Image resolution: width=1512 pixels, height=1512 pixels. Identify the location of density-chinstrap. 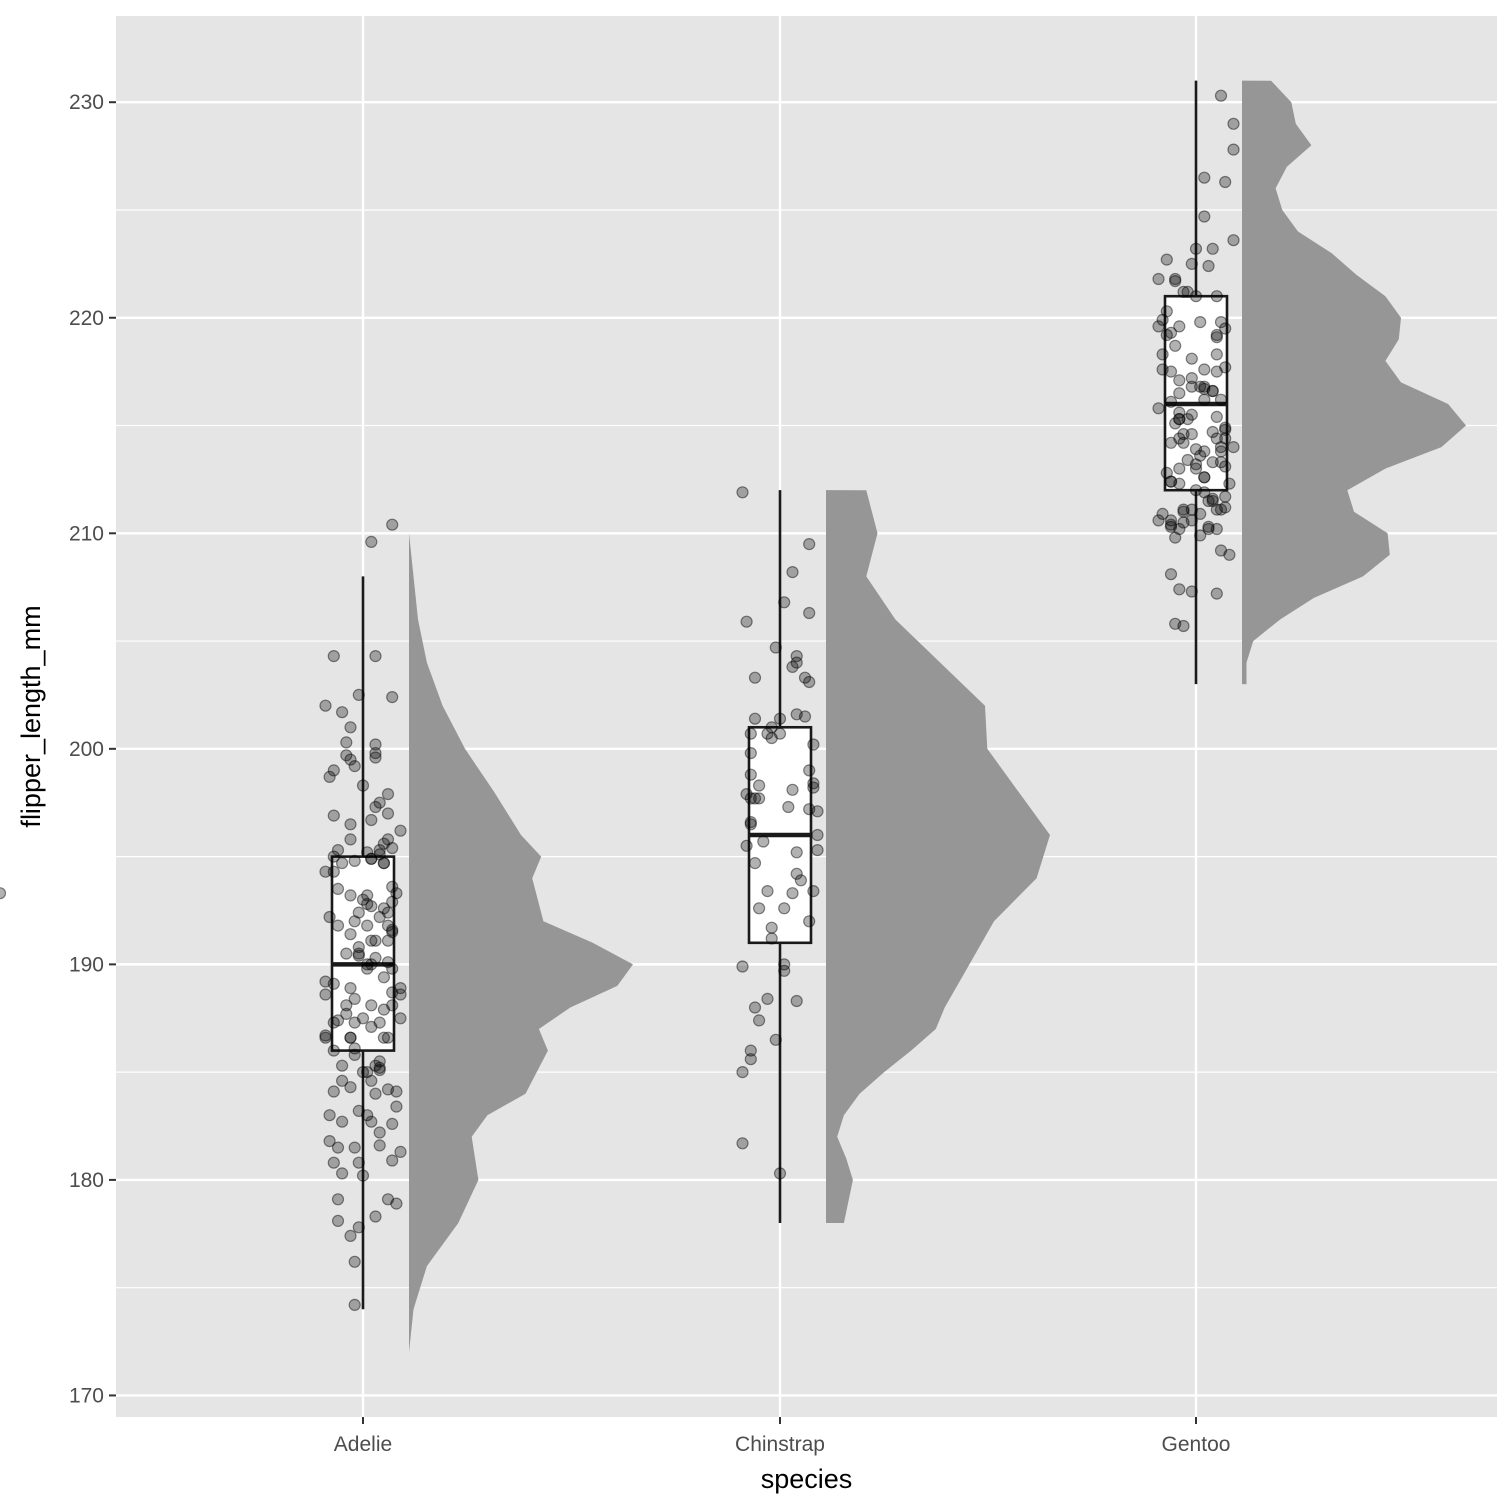
(938, 857).